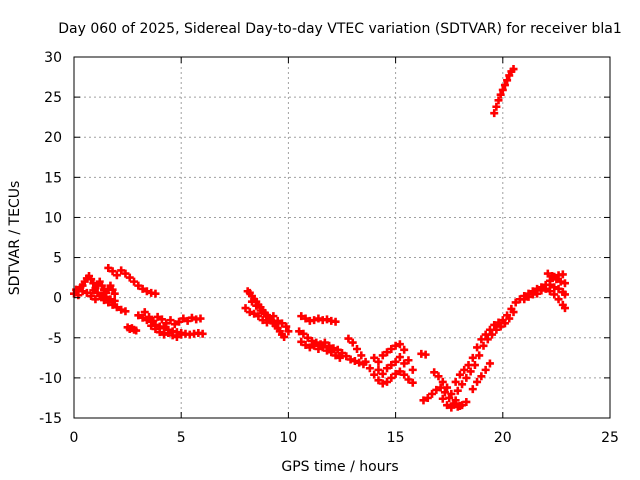 This screenshot has height=480, width=640. Describe the element at coordinates (53, 98) in the screenshot. I see `y-tick-label: 25` at that location.